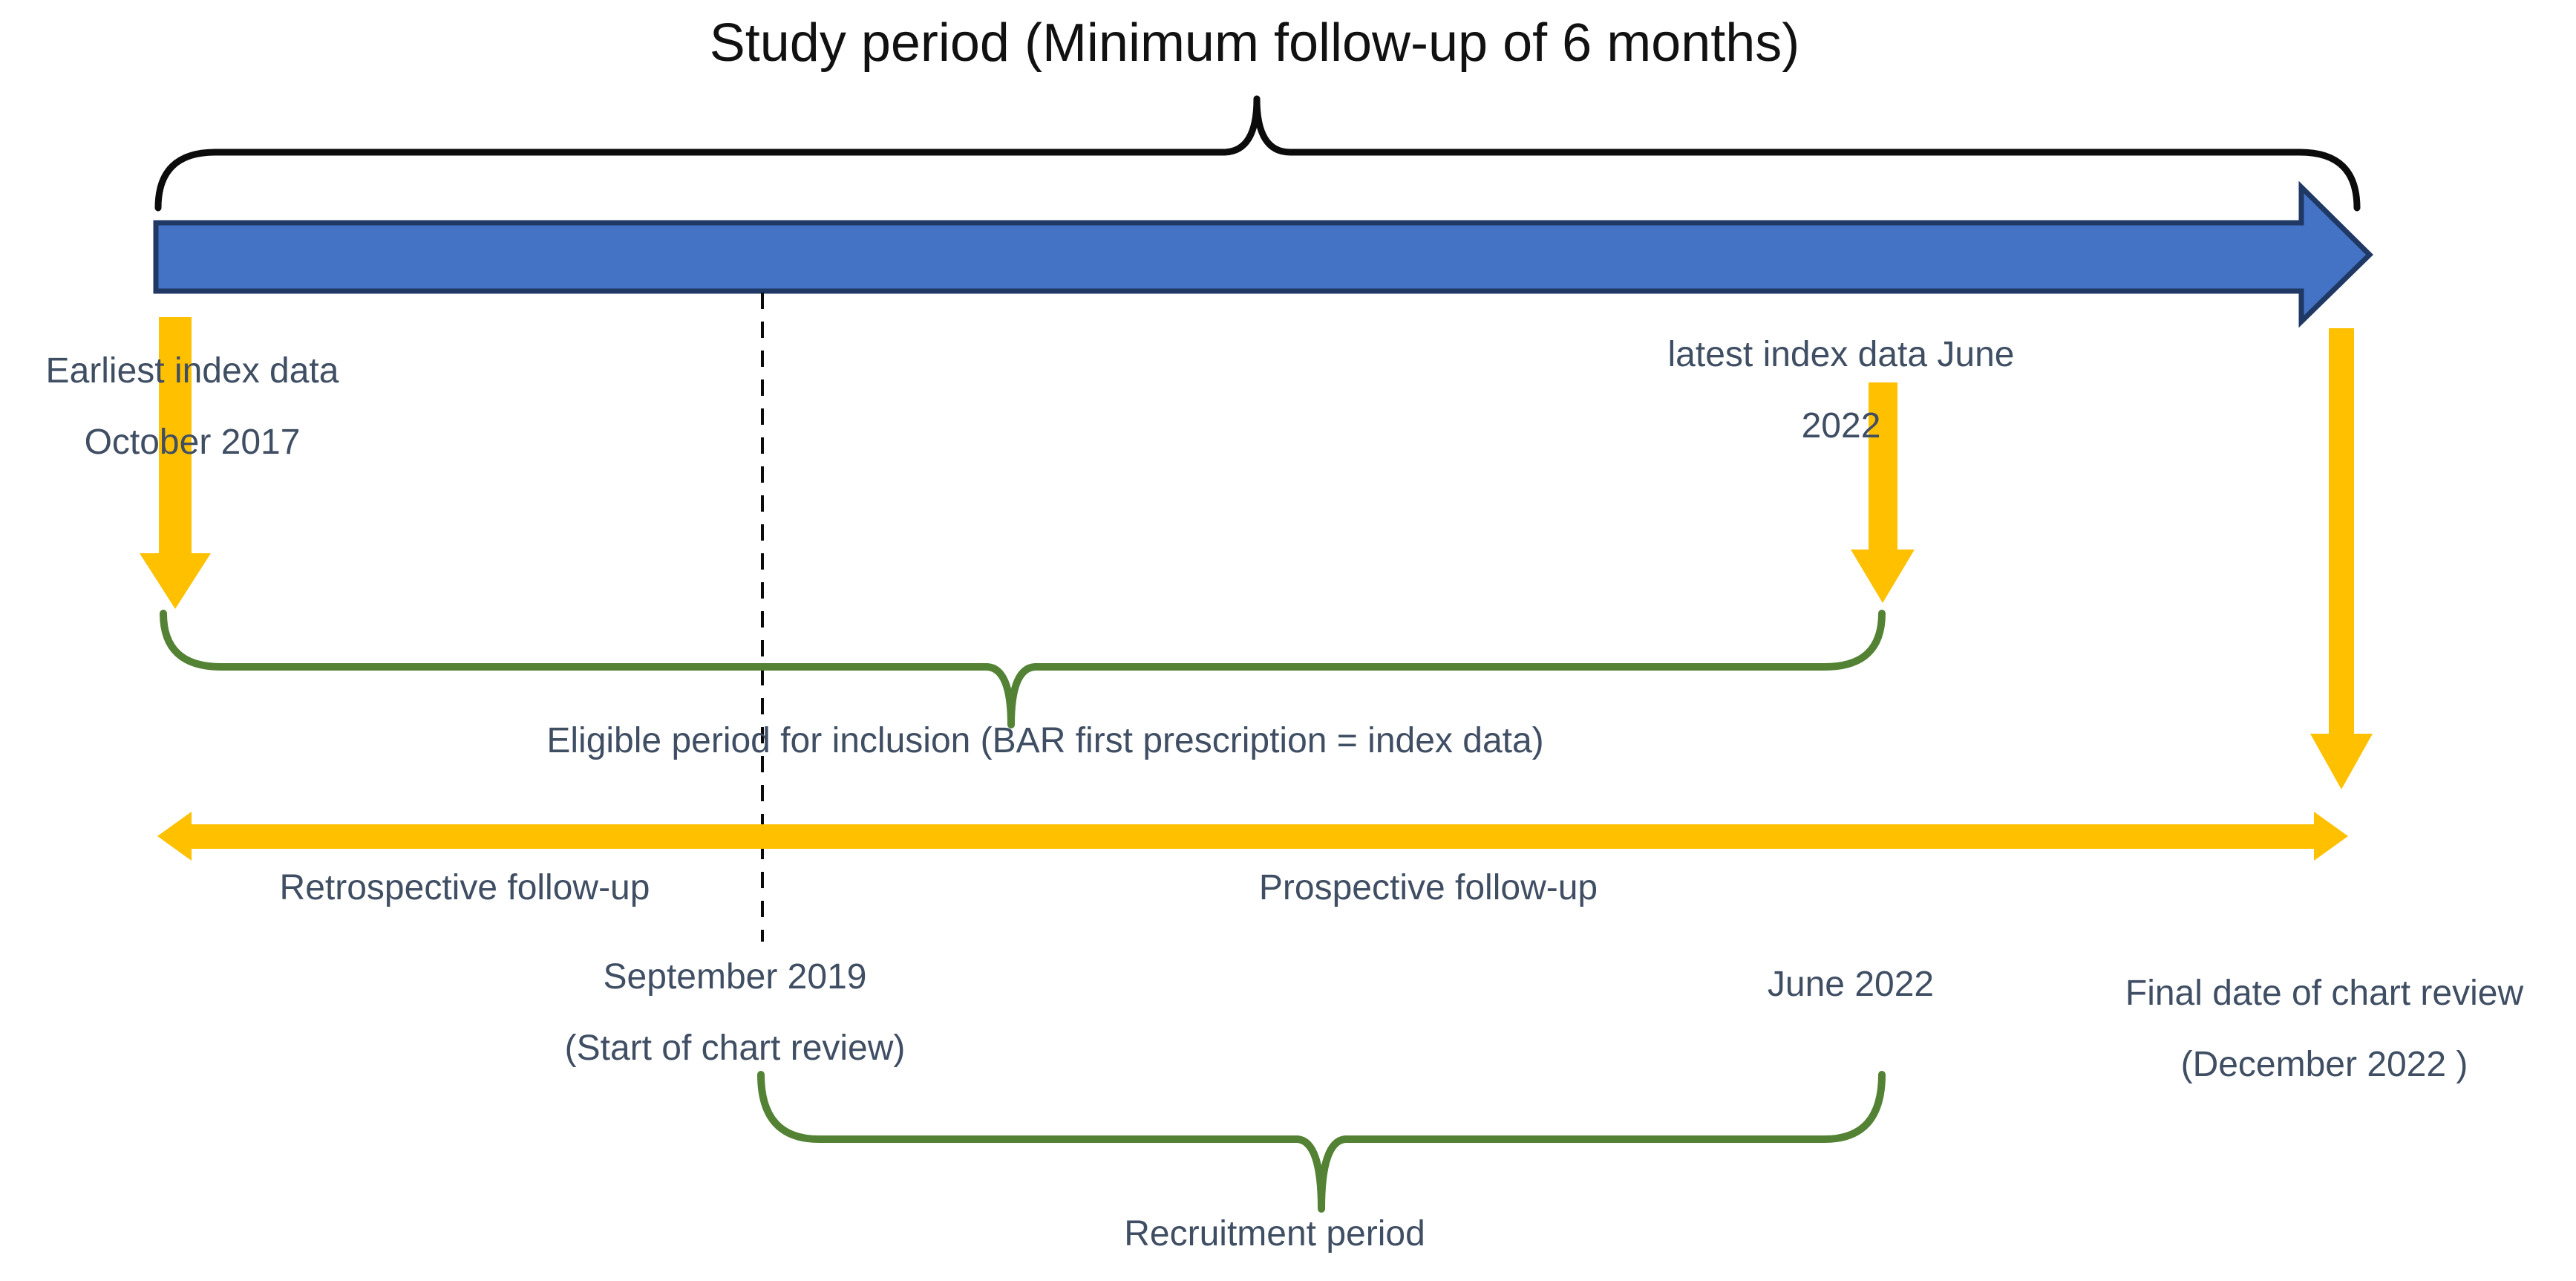  I want to click on latest-index-line2: 2022, so click(1841, 426).